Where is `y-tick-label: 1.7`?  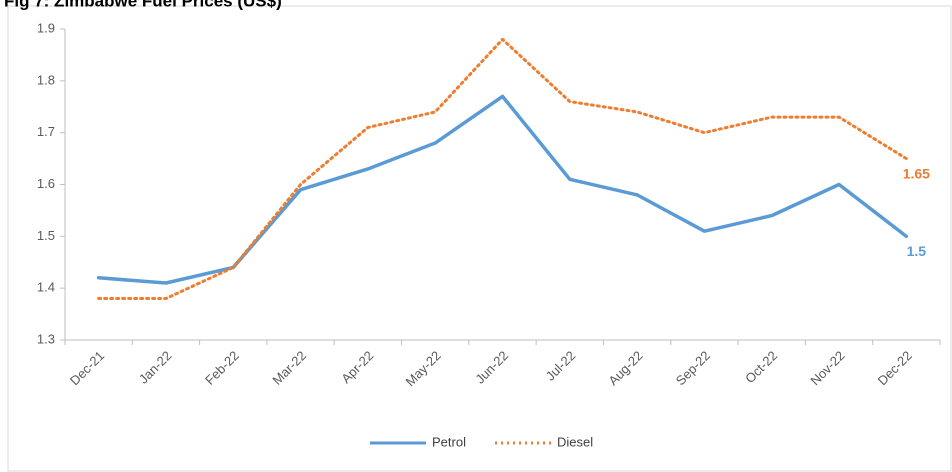
y-tick-label: 1.7 is located at coordinates (46, 131).